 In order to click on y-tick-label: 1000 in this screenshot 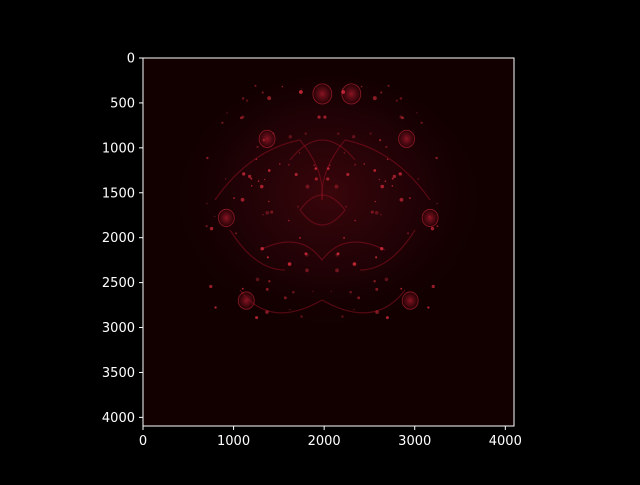, I will do `click(118, 148)`.